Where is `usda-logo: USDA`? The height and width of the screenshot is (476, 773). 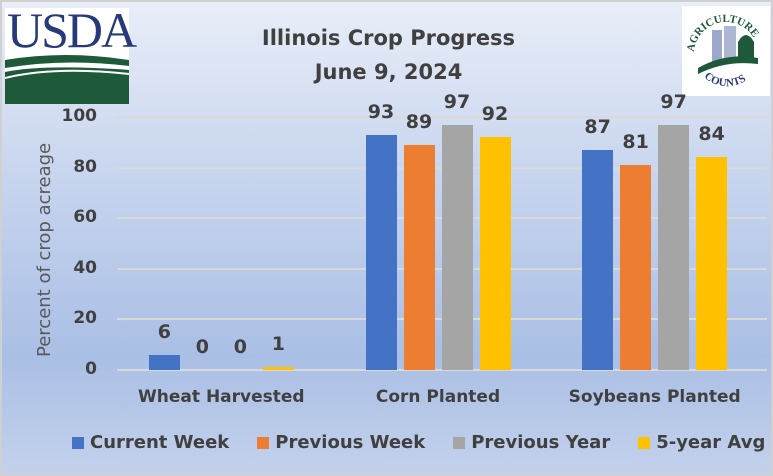 usda-logo: USDA is located at coordinates (71, 53).